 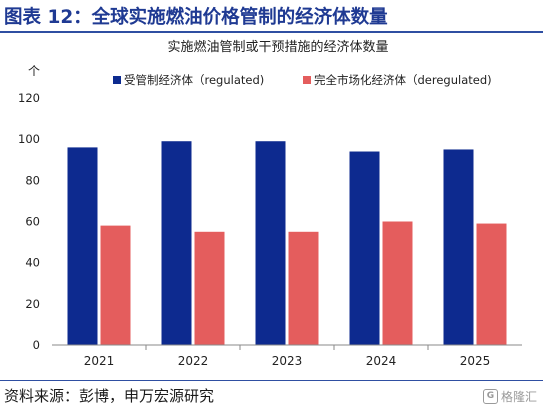 What do you see at coordinates (303, 288) in the screenshot?
I see `bar-deregulated-2023` at bounding box center [303, 288].